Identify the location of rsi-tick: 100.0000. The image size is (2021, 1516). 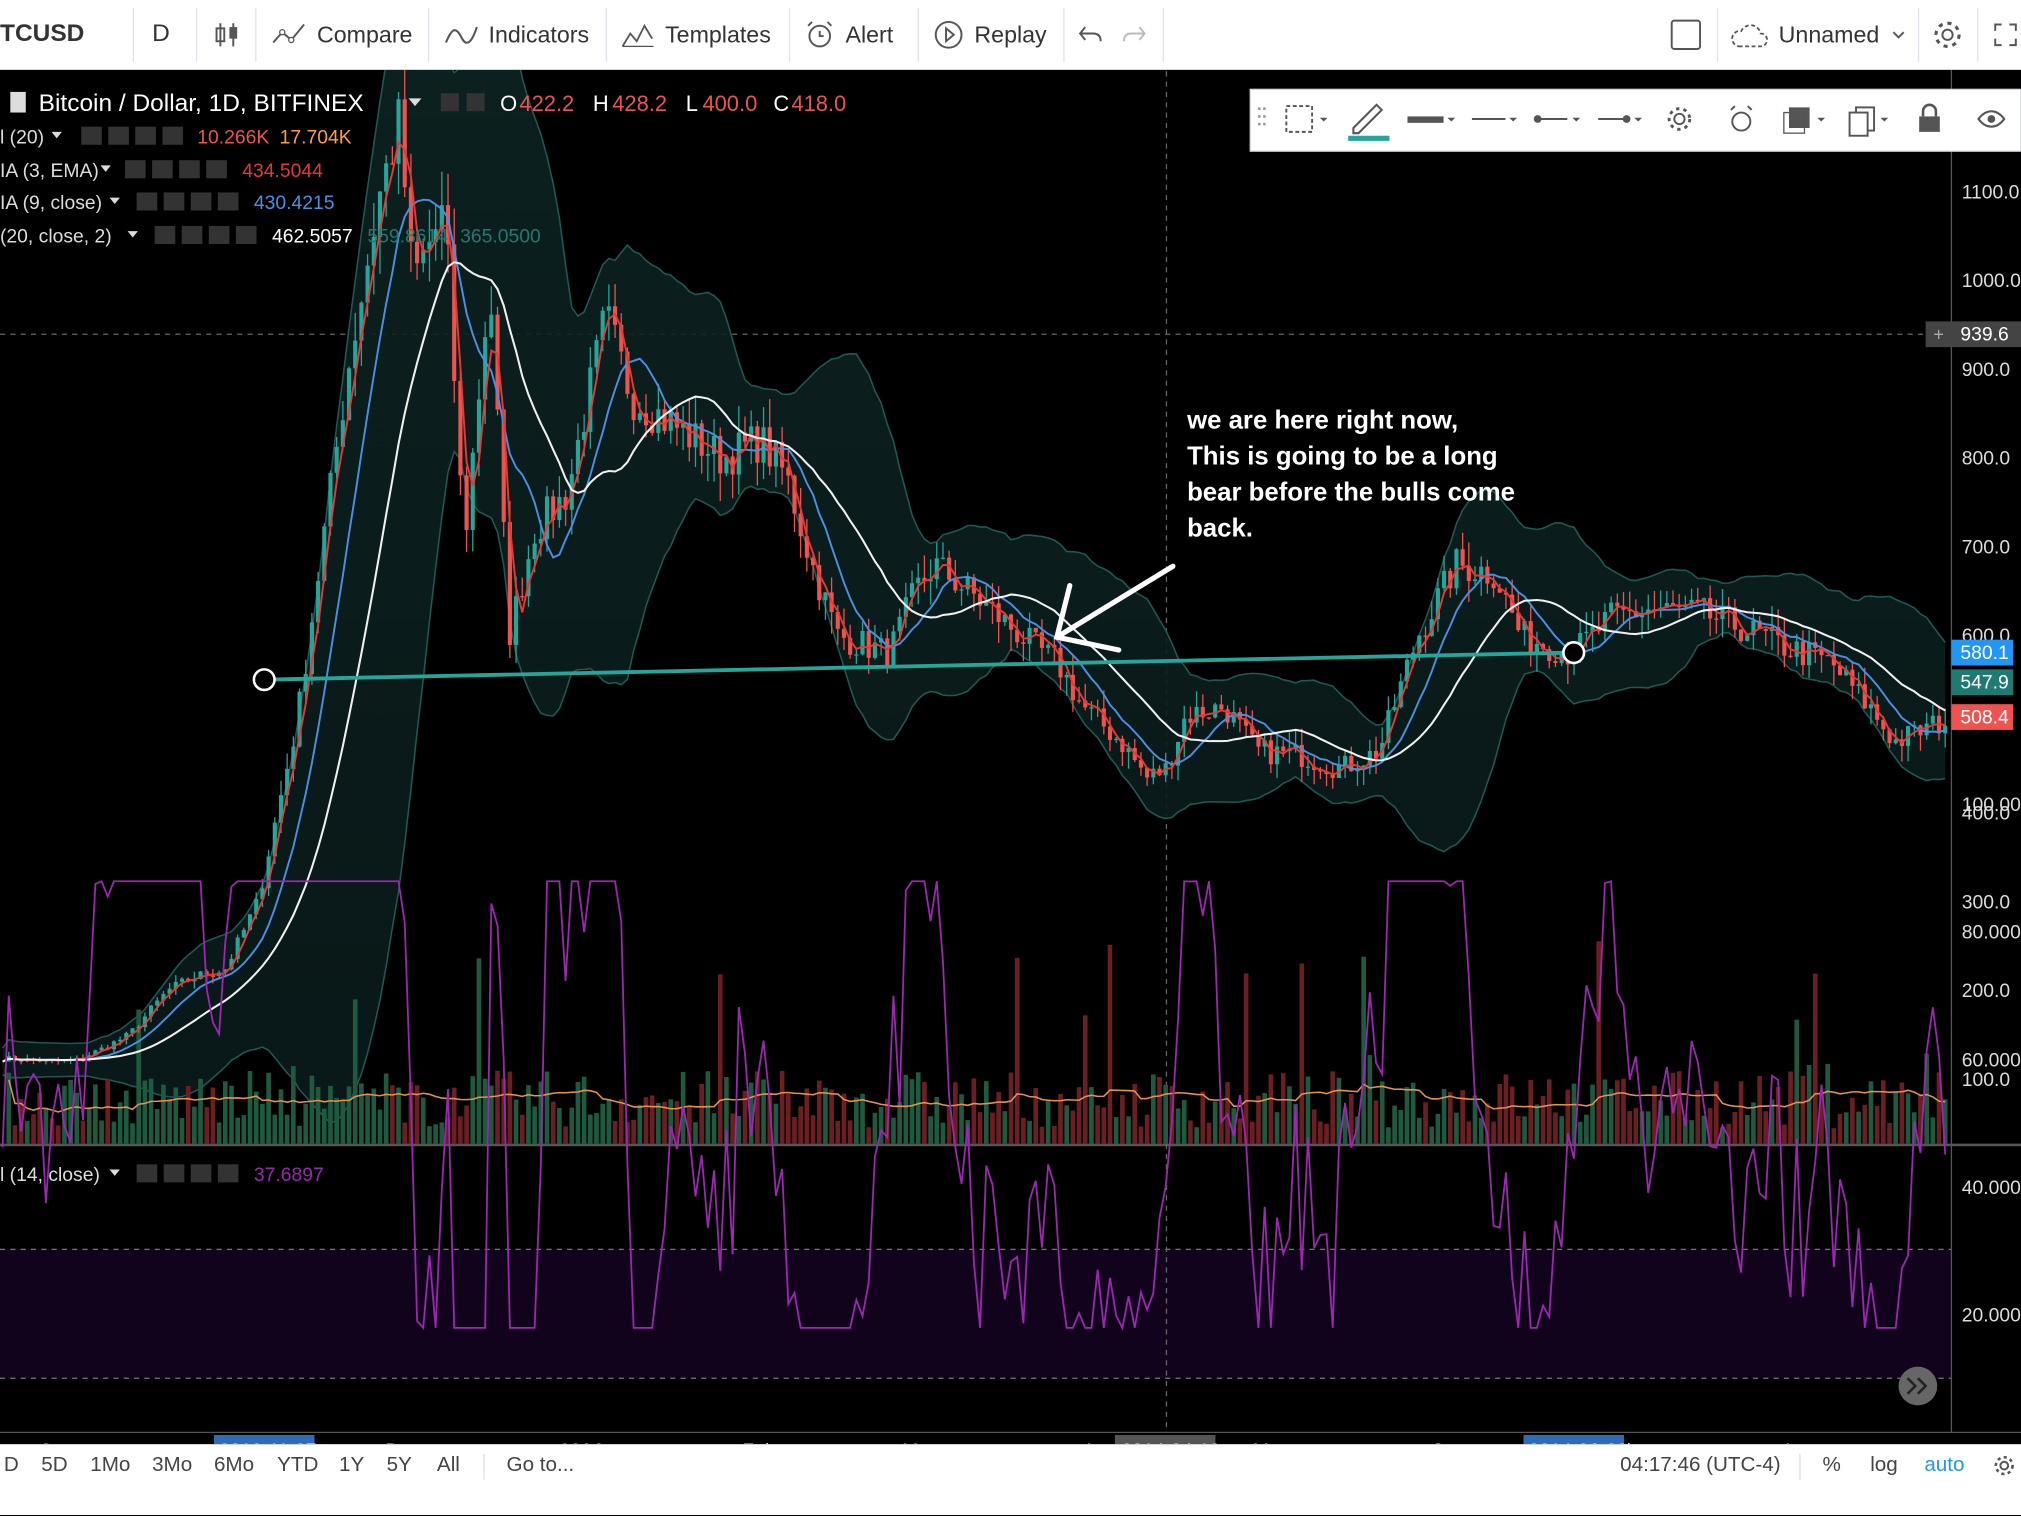
(1991, 805).